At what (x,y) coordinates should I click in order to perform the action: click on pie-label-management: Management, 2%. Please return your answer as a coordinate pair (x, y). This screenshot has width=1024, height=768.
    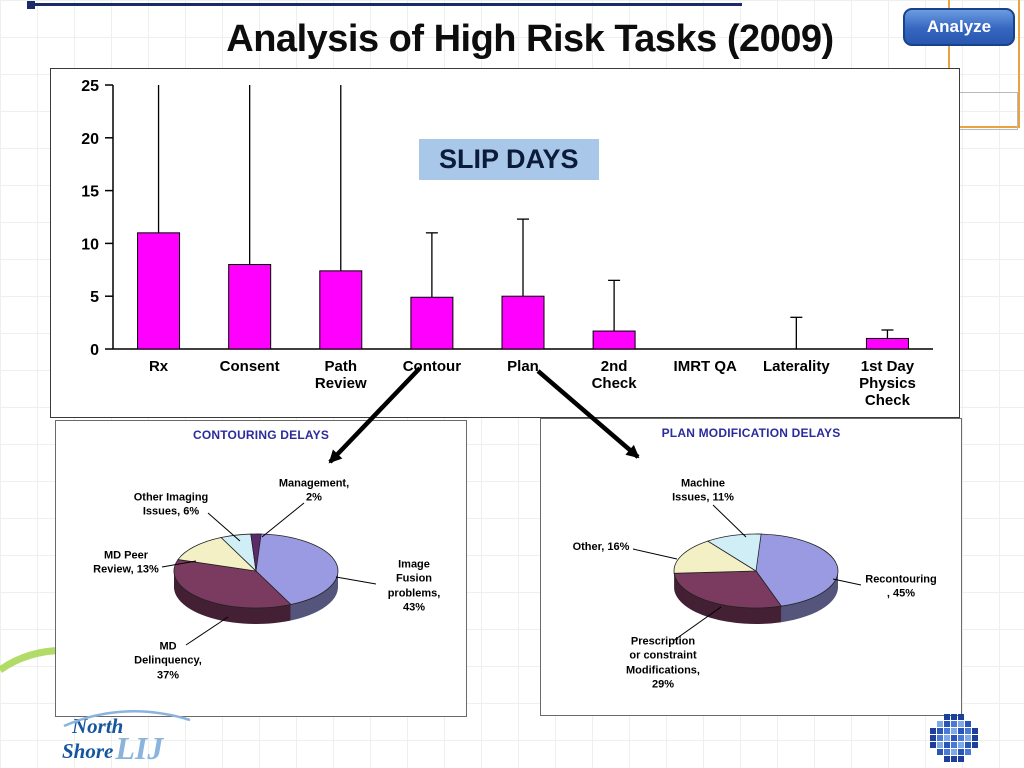
    Looking at the image, I should click on (314, 490).